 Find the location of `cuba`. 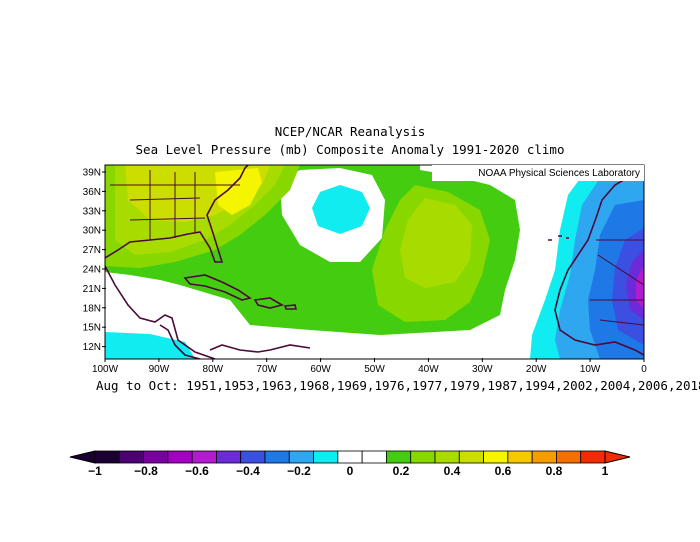

cuba is located at coordinates (217, 287).